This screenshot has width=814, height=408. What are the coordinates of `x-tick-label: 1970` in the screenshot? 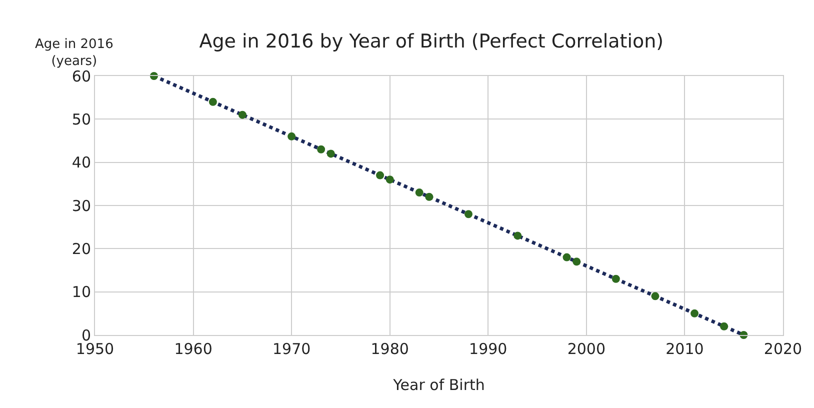 It's located at (291, 349).